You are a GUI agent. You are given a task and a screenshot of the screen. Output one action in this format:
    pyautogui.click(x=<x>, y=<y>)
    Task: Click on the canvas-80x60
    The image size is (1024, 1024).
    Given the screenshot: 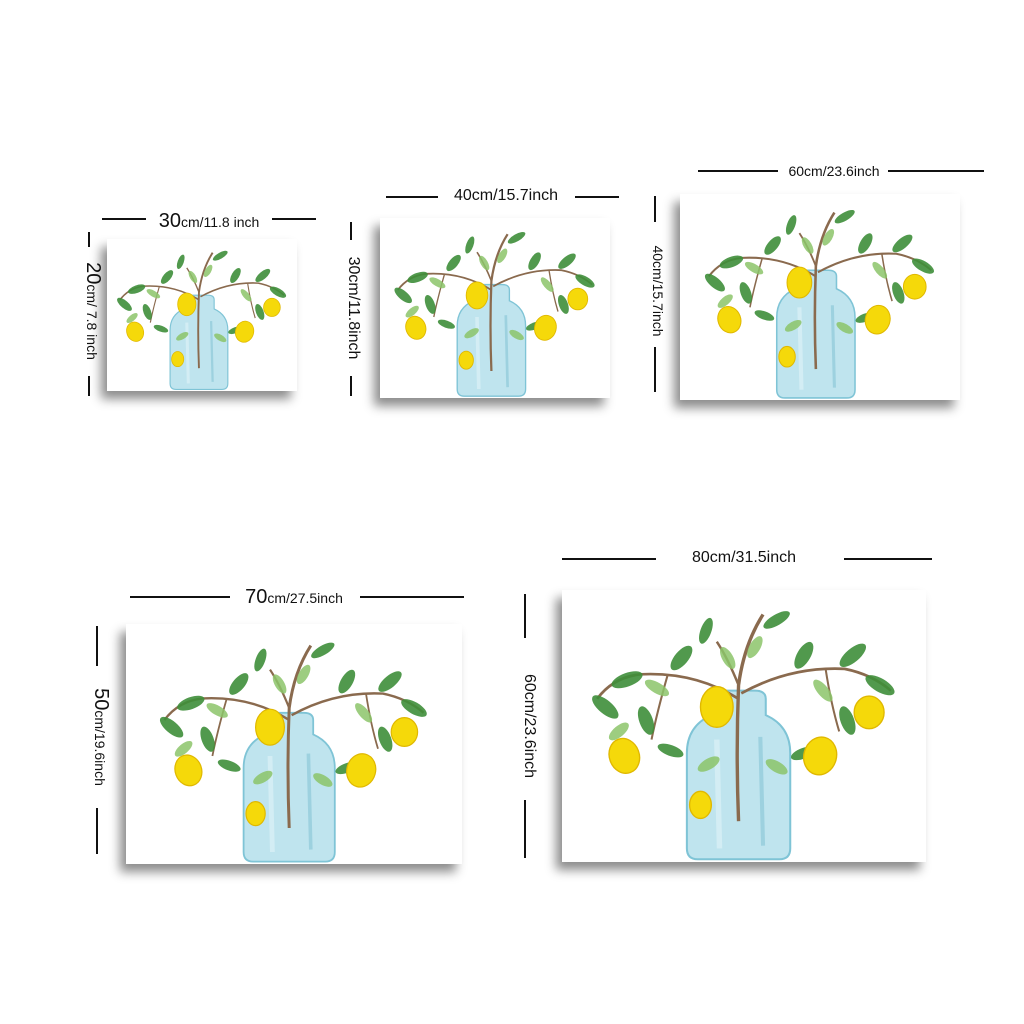 What is the action you would take?
    pyautogui.click(x=744, y=726)
    